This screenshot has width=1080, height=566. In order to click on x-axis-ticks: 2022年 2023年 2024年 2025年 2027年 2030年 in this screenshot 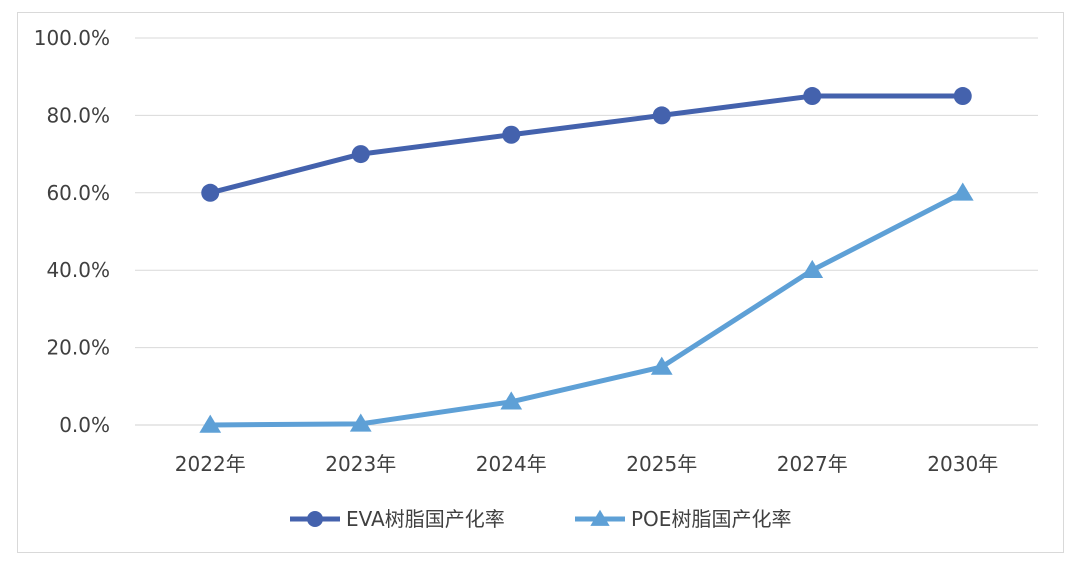, I will do `click(586, 464)`.